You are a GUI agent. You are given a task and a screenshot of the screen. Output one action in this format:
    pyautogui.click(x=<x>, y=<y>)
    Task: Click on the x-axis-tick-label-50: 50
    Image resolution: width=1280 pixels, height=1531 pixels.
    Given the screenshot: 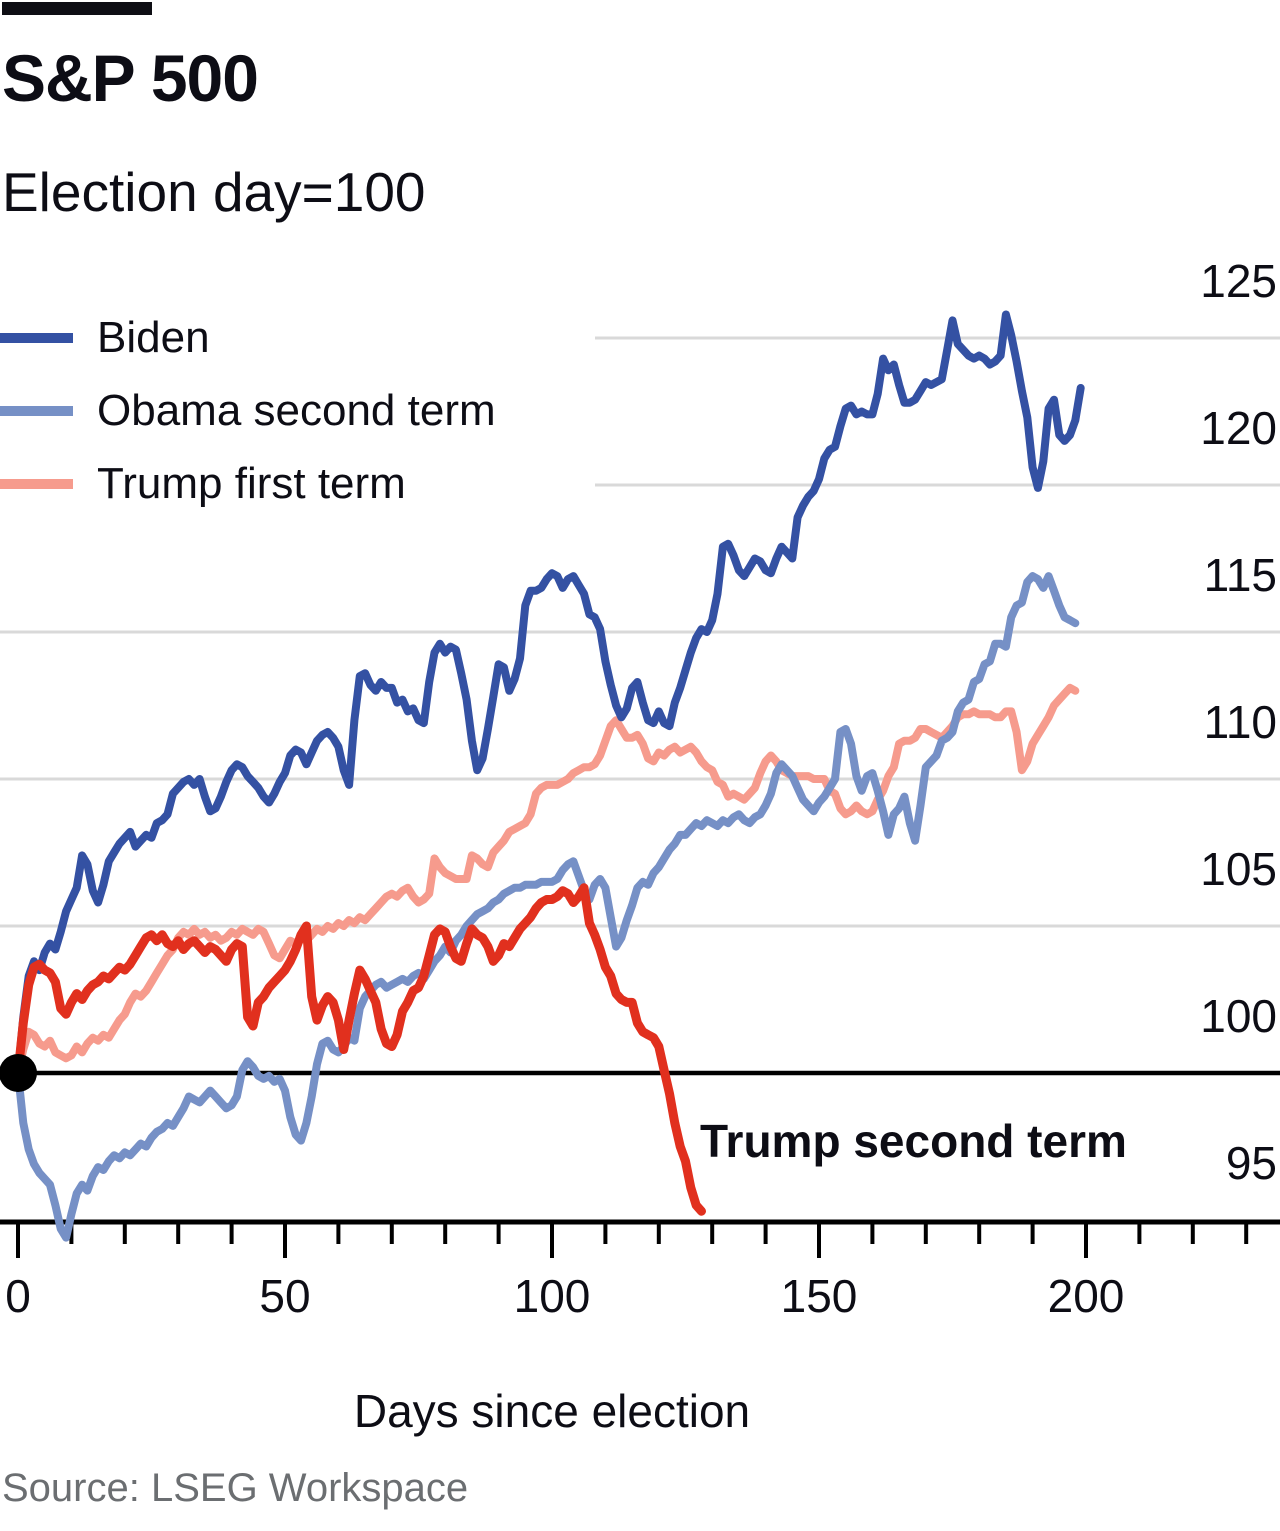 What is the action you would take?
    pyautogui.click(x=284, y=1296)
    